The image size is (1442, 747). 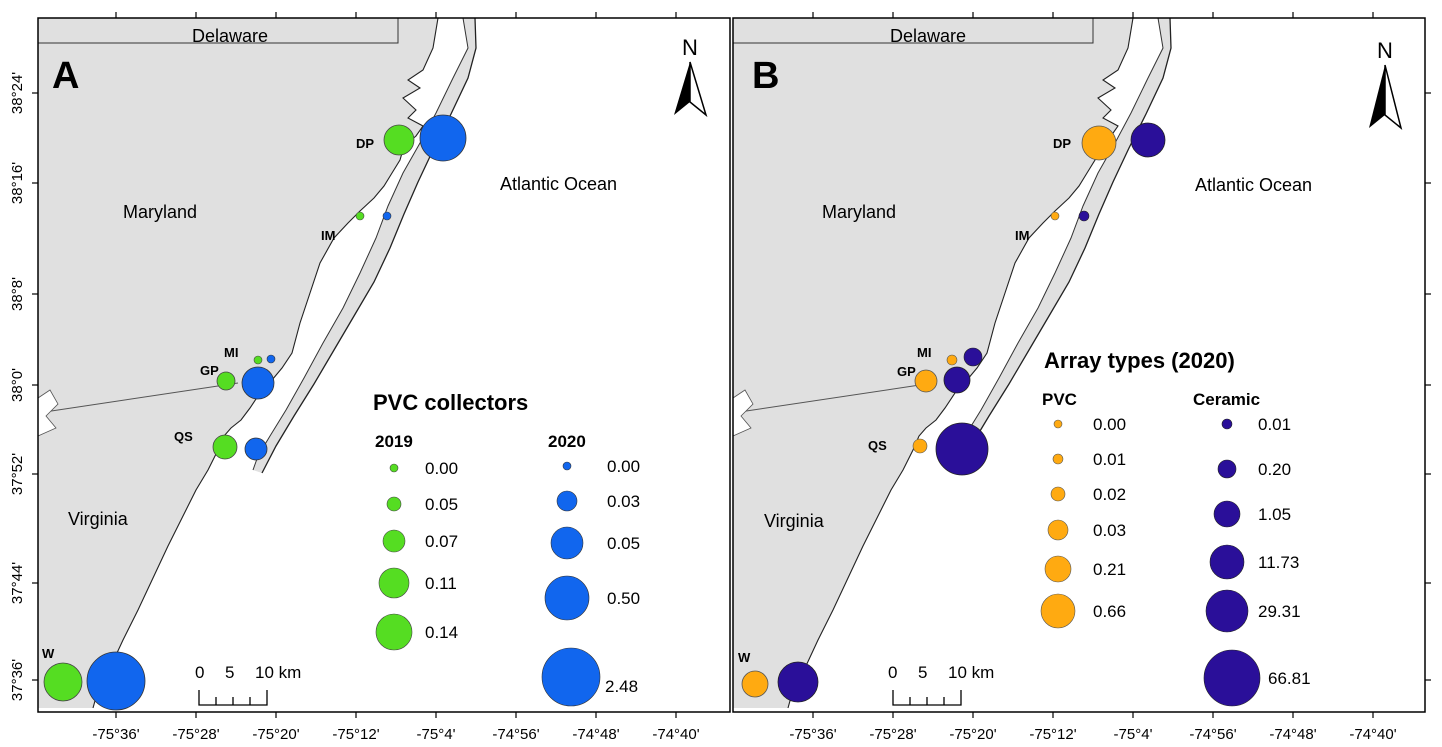 What do you see at coordinates (1139, 360) in the screenshot?
I see `panel-b-legend-title: Array types (2020)` at bounding box center [1139, 360].